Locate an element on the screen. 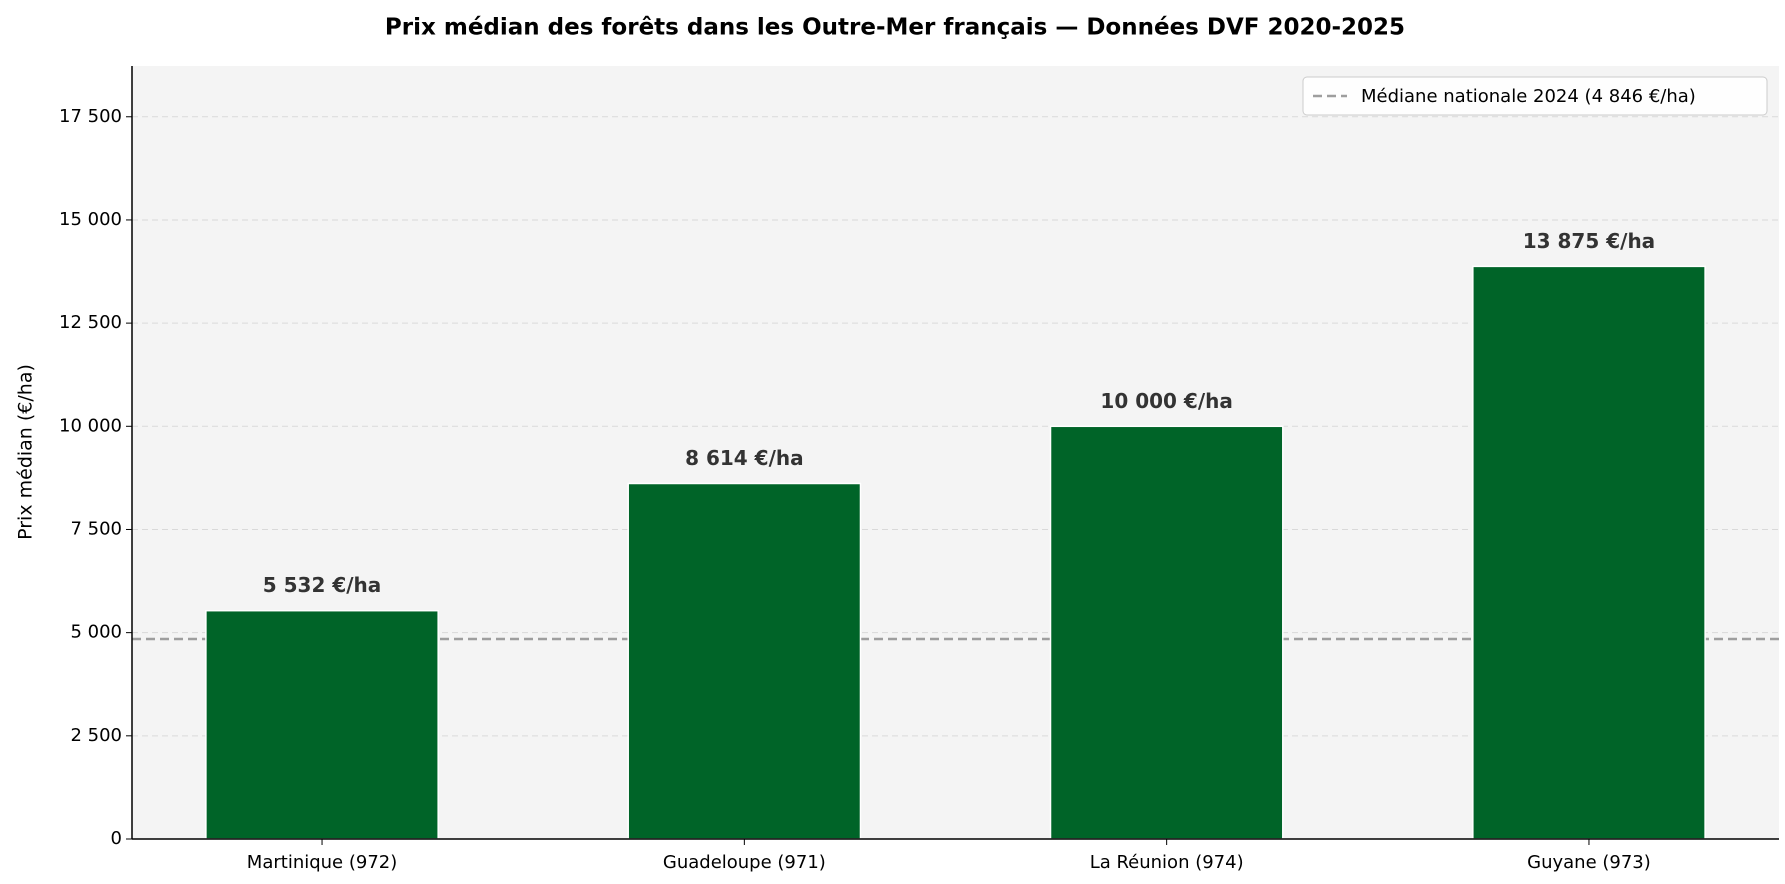 This screenshot has width=1785, height=884. y-tick-label: 7 500 is located at coordinates (96, 528).